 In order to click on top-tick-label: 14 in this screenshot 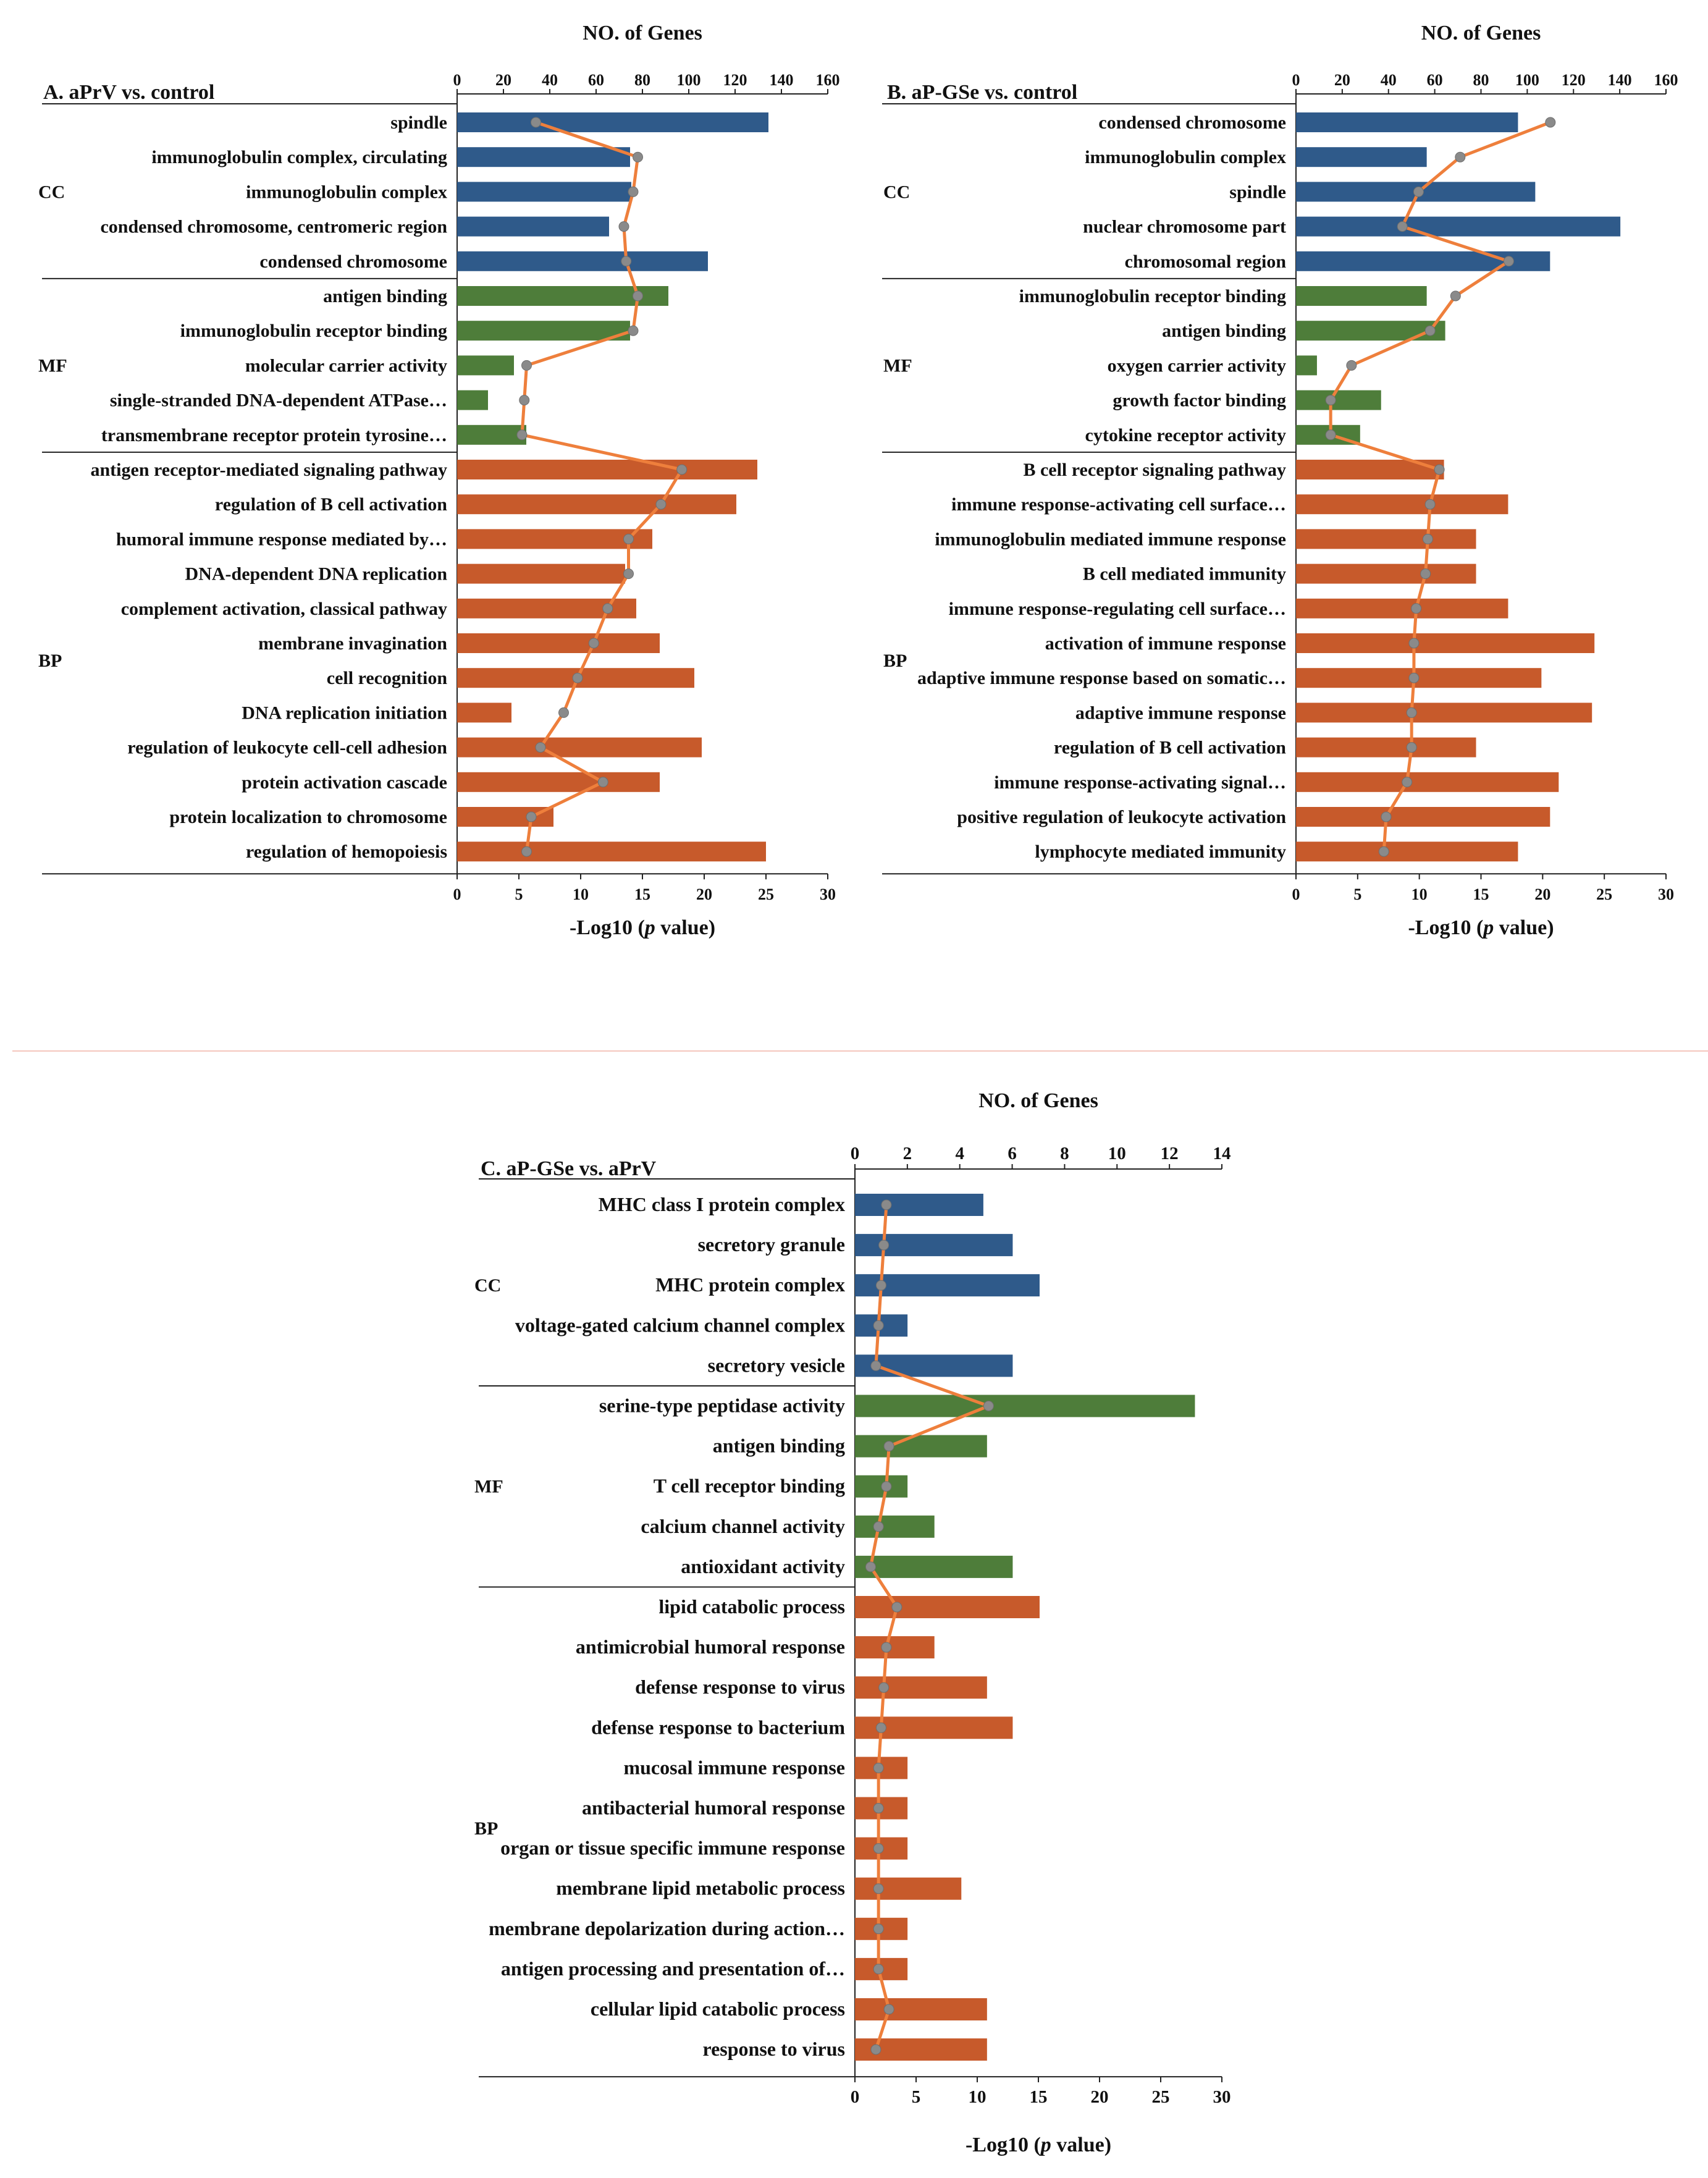, I will do `click(1222, 1153)`.